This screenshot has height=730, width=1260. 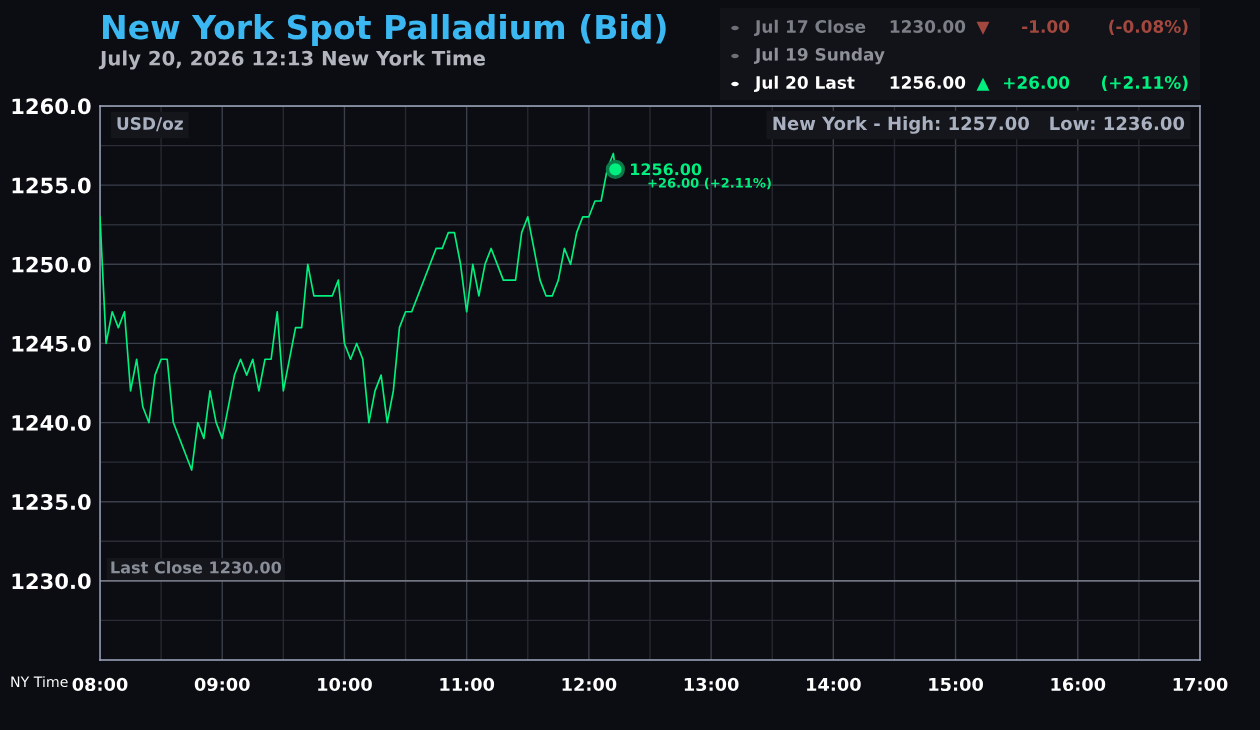 What do you see at coordinates (979, 125) in the screenshot?
I see `annotation: New York - High: 1257.00 Low: 1236.00` at bounding box center [979, 125].